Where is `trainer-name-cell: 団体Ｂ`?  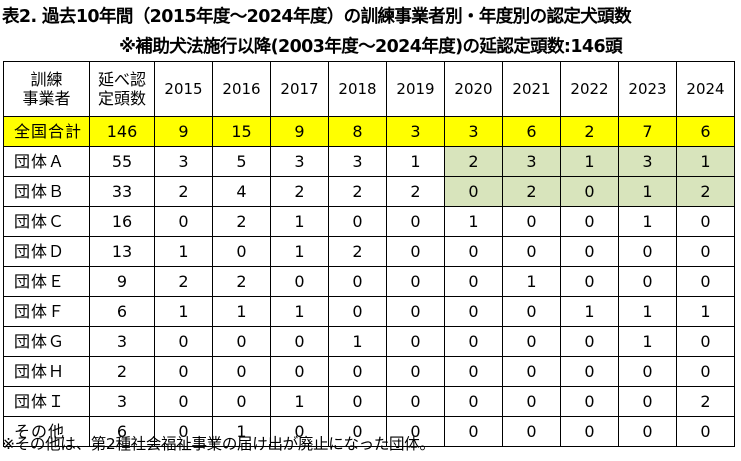 trainer-name-cell: 団体Ｂ is located at coordinates (46, 191).